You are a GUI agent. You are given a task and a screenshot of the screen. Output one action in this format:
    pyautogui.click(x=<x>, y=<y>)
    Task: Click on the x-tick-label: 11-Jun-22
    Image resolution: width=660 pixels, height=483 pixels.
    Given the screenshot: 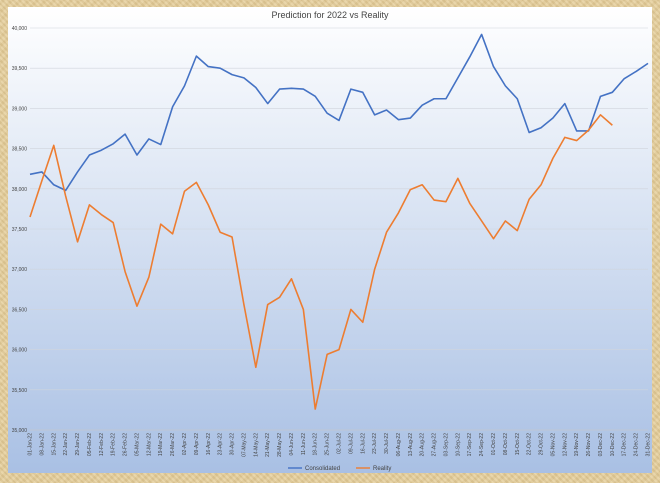 What is the action you would take?
    pyautogui.click(x=304, y=444)
    